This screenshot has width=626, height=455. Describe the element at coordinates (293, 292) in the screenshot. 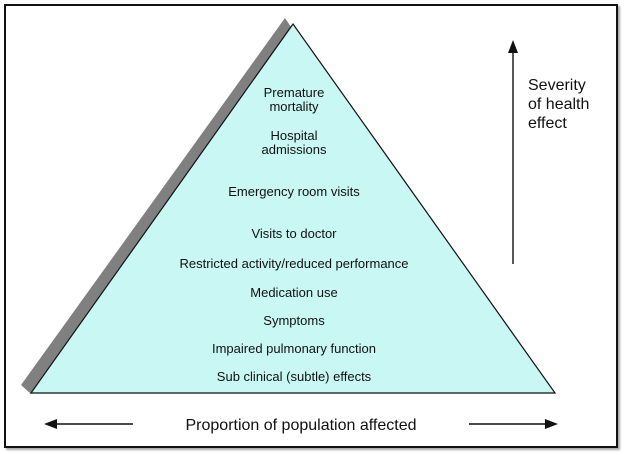

I see `level-medication-use: Medication use` at that location.